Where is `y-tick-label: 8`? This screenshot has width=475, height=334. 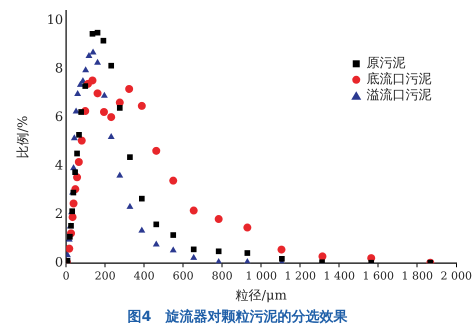 y-tick-label: 8 is located at coordinates (59, 68).